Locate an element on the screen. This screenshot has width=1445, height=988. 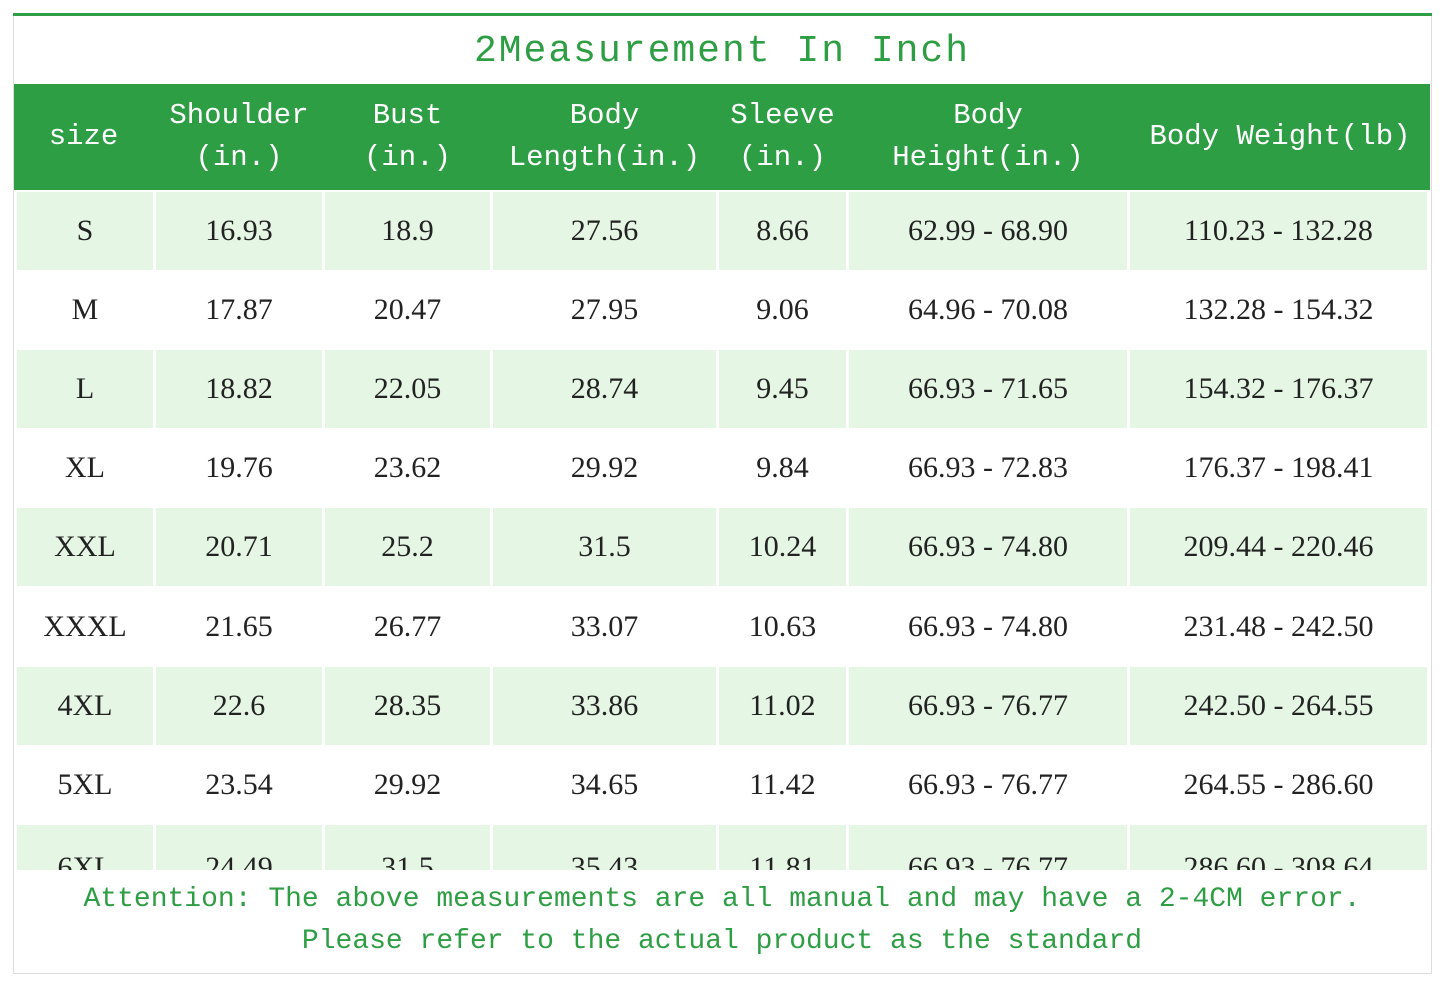
table-cell: 286.60 - 308.64 is located at coordinates (1278, 847).